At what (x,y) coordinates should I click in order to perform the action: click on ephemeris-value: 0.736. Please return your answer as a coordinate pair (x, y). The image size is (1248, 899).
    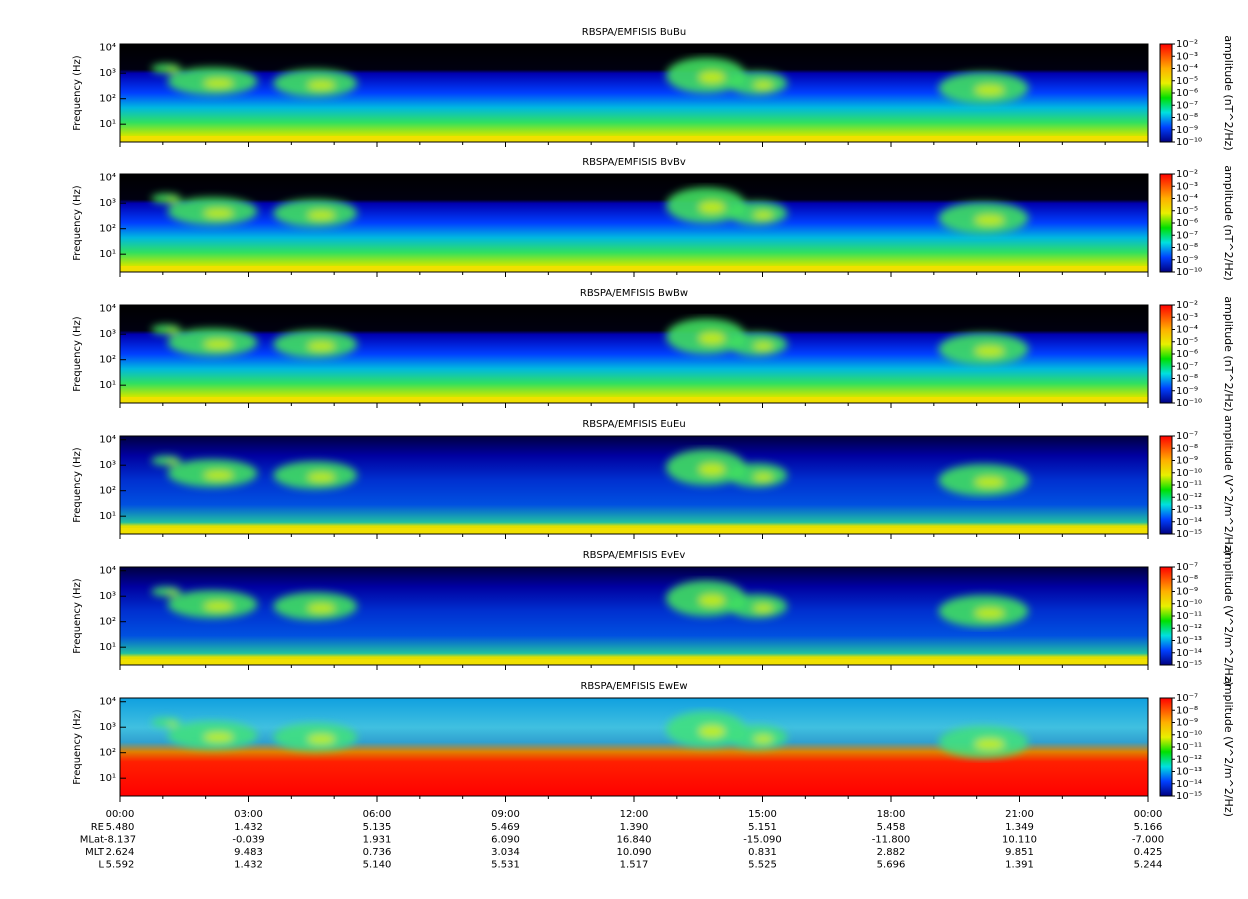
    Looking at the image, I should click on (377, 852).